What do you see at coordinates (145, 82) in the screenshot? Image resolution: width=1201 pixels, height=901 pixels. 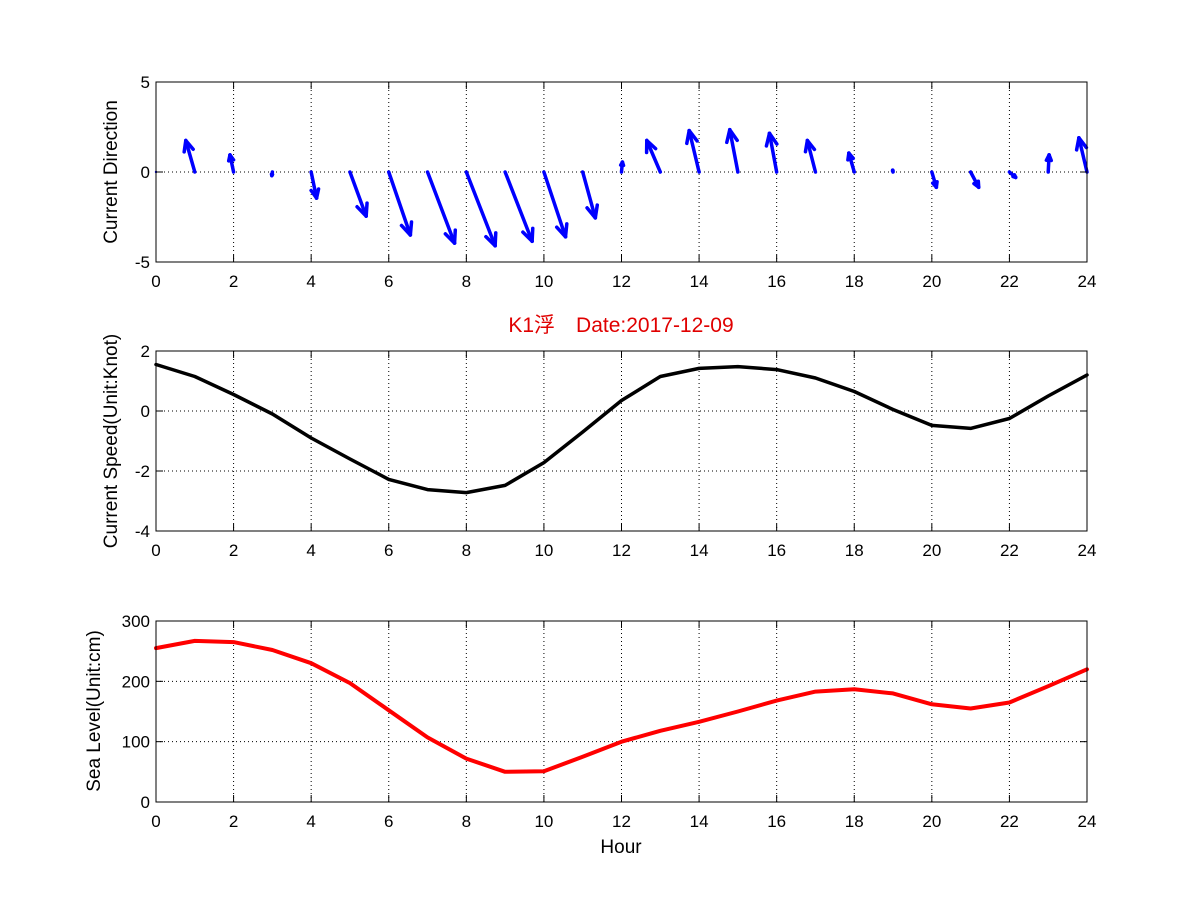 I see `current-direction-ytick-label: 5` at bounding box center [145, 82].